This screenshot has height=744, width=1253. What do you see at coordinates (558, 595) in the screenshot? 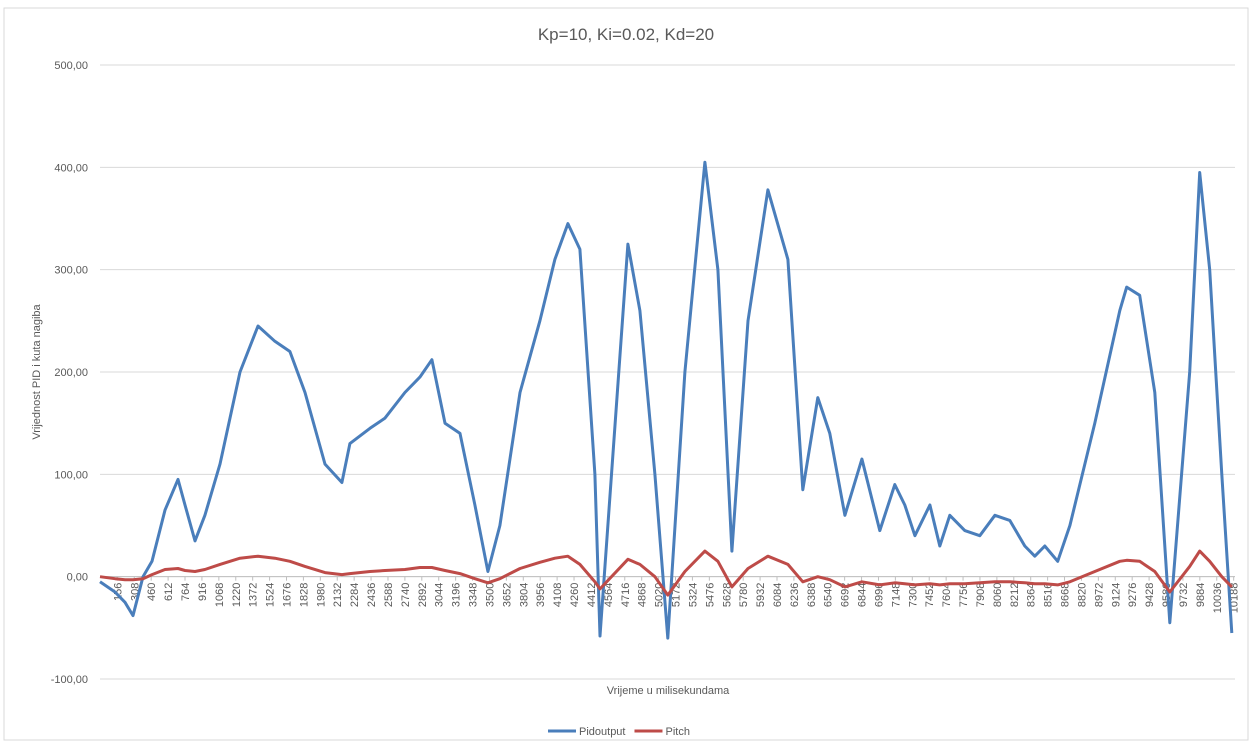
I see `x-tick-label: 4108` at bounding box center [558, 595].